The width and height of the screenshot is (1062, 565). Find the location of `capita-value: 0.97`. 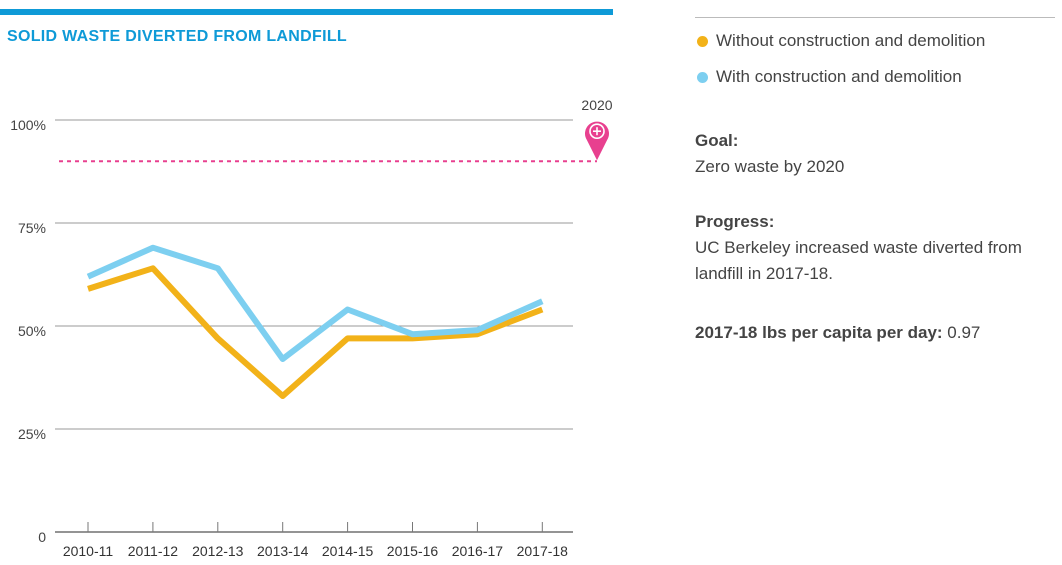

capita-value: 0.97 is located at coordinates (961, 332).